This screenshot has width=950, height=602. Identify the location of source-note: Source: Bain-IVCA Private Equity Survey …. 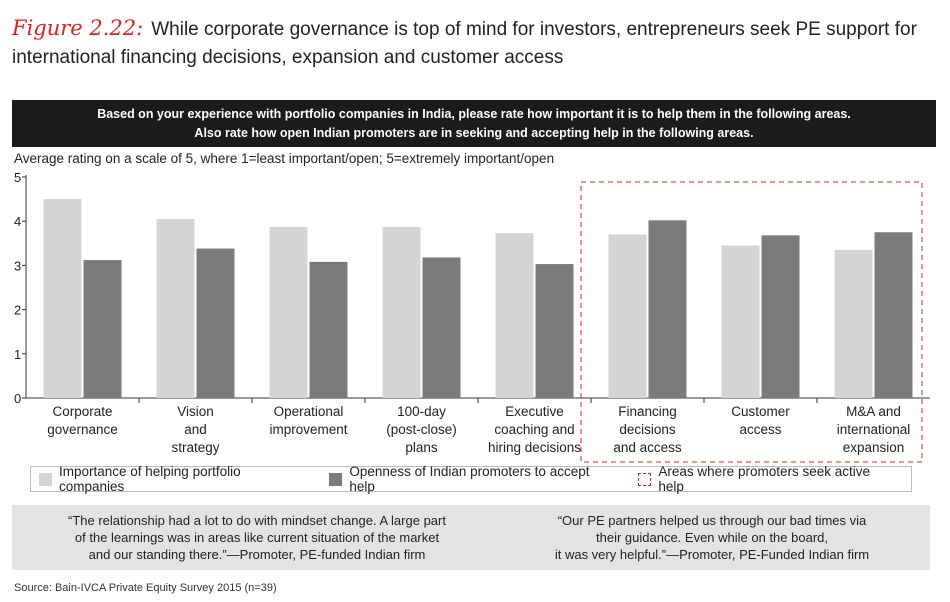
(145, 588).